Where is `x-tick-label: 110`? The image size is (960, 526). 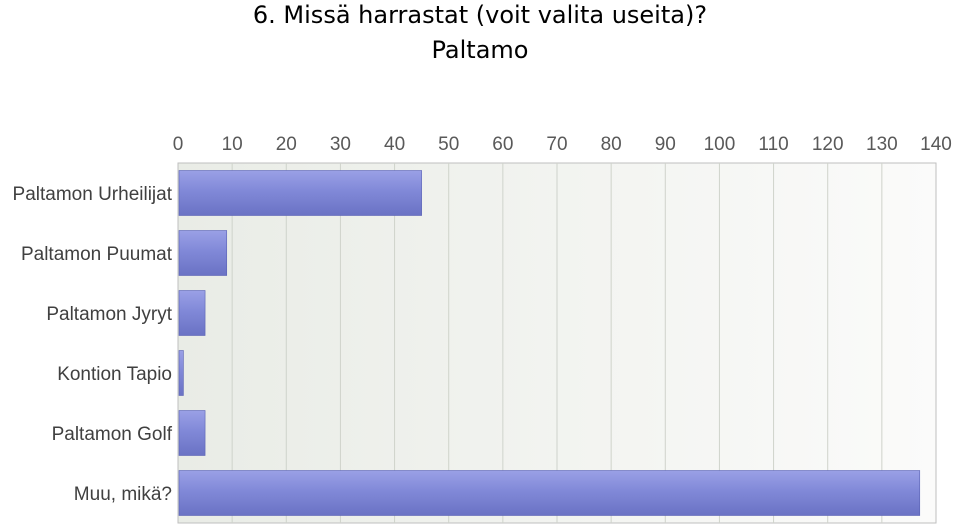
x-tick-label: 110 is located at coordinates (773, 144).